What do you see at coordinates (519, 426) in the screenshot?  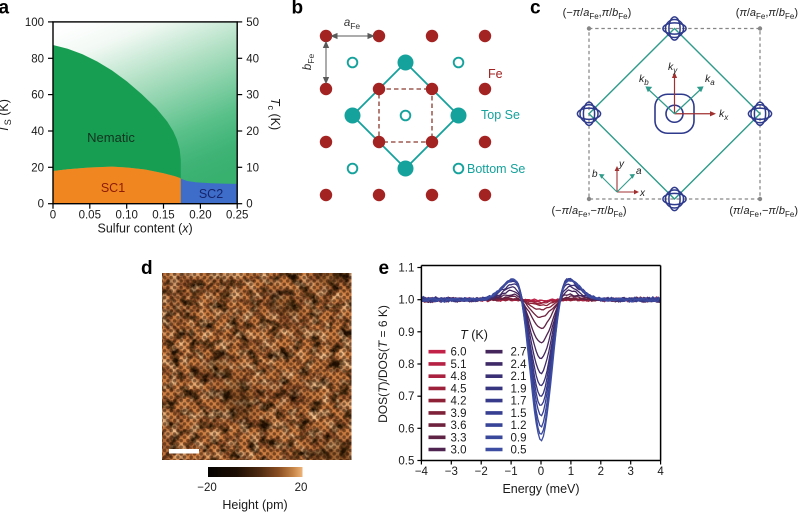 I see `svg-text: 1.2` at bounding box center [519, 426].